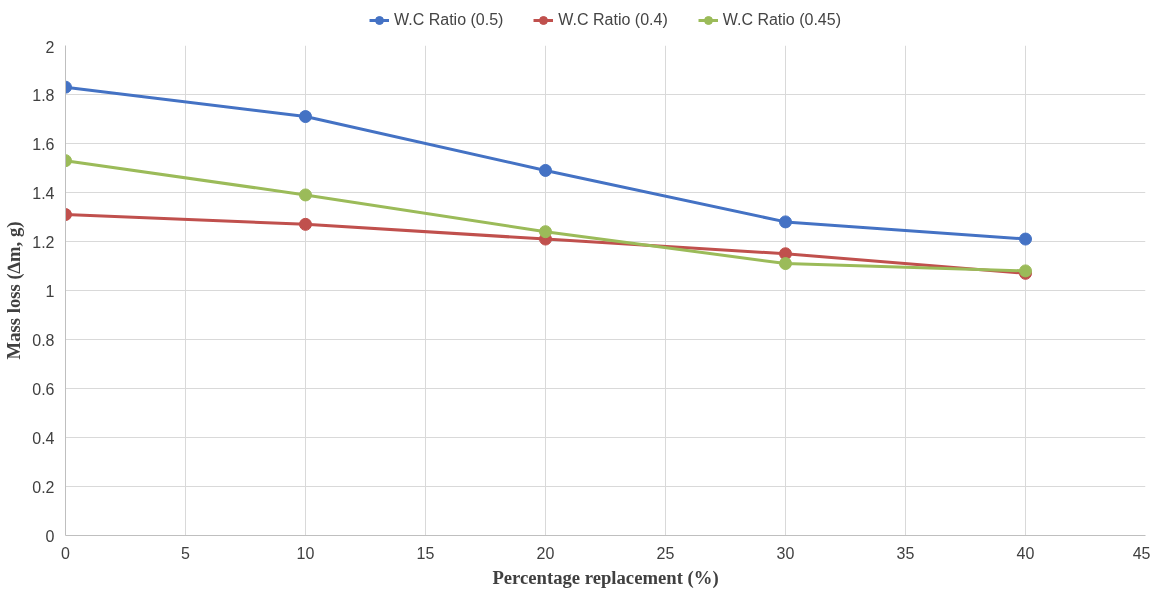  Describe the element at coordinates (605, 577) in the screenshot. I see `x-axis-title: Percentage replacement (%)` at that location.